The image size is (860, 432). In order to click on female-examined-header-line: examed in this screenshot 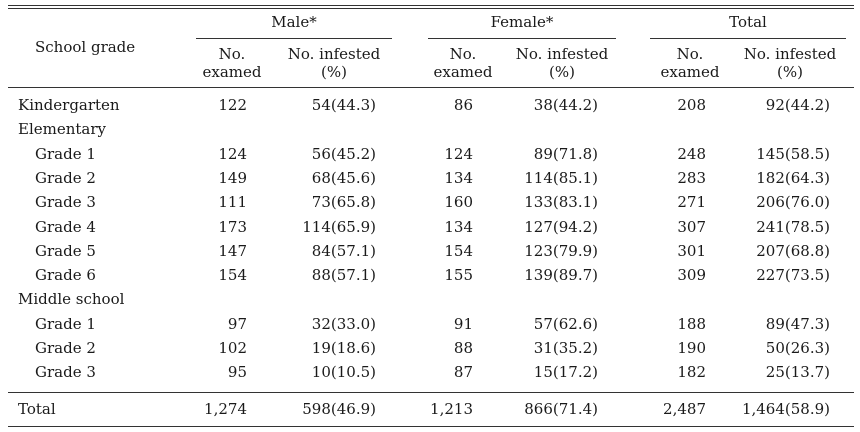, I will do `click(463, 72)`.